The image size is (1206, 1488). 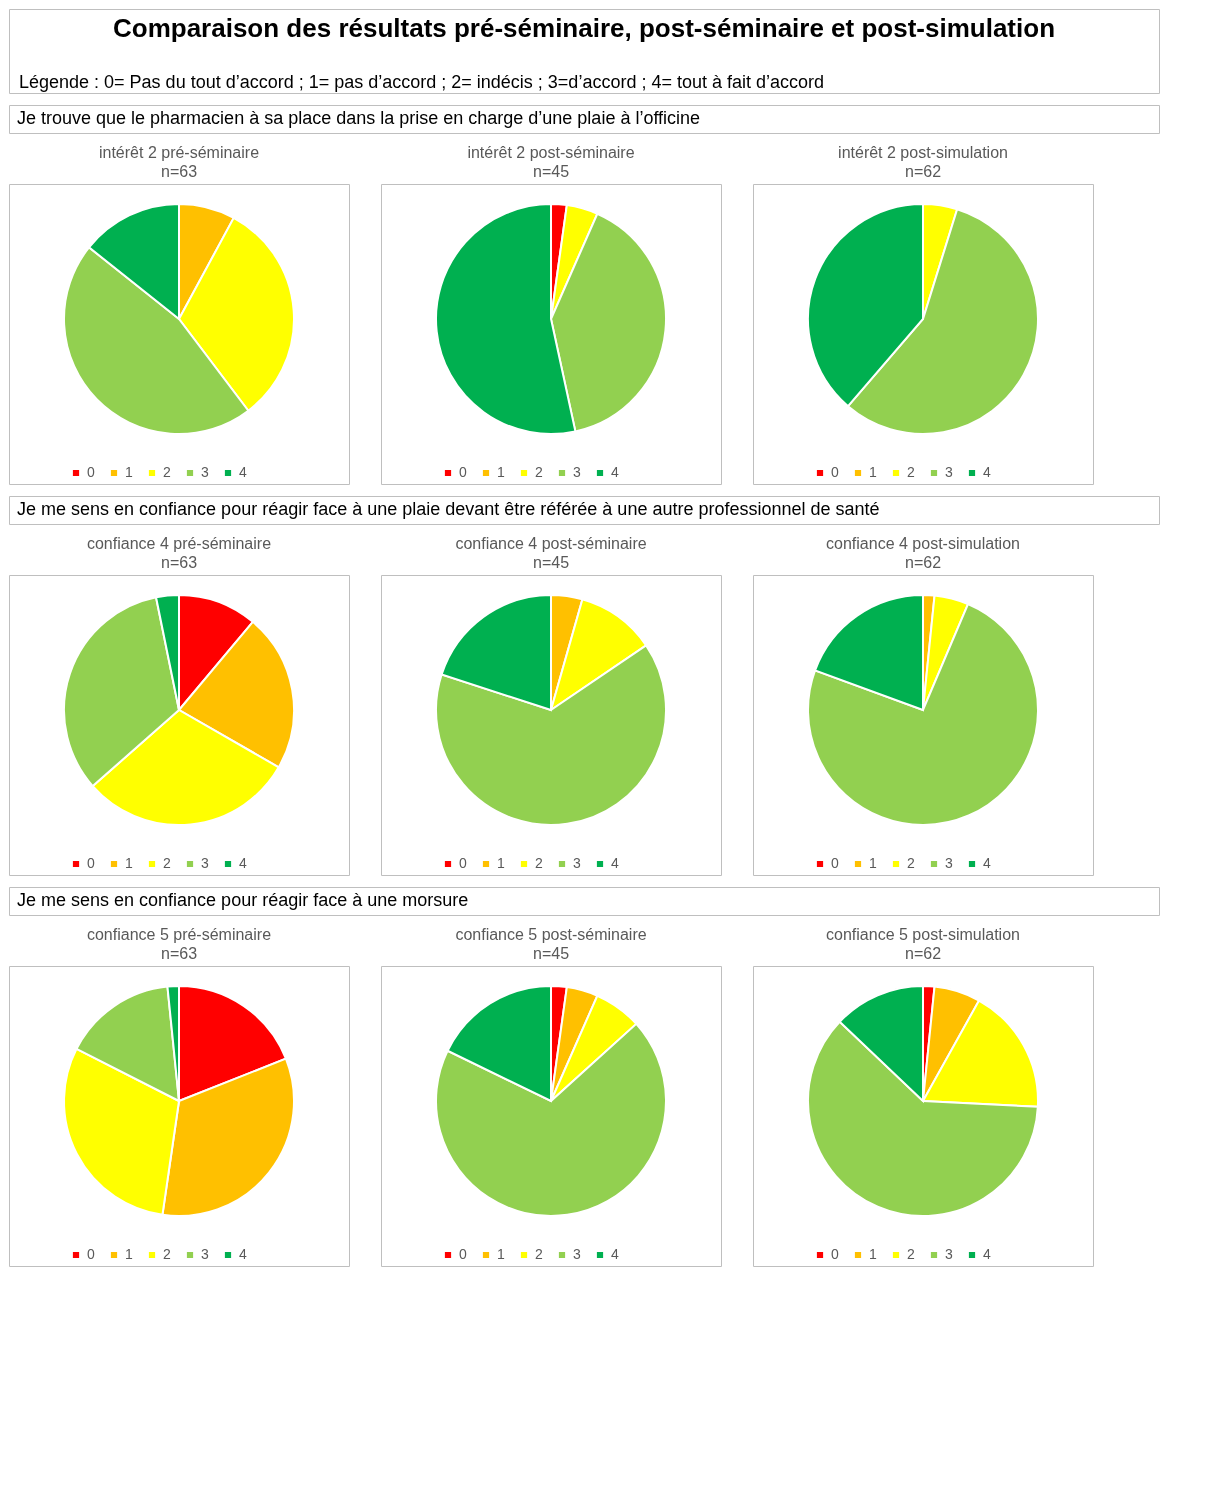 I want to click on chart-title: confiance 5 post-séminaire, so click(x=551, y=934).